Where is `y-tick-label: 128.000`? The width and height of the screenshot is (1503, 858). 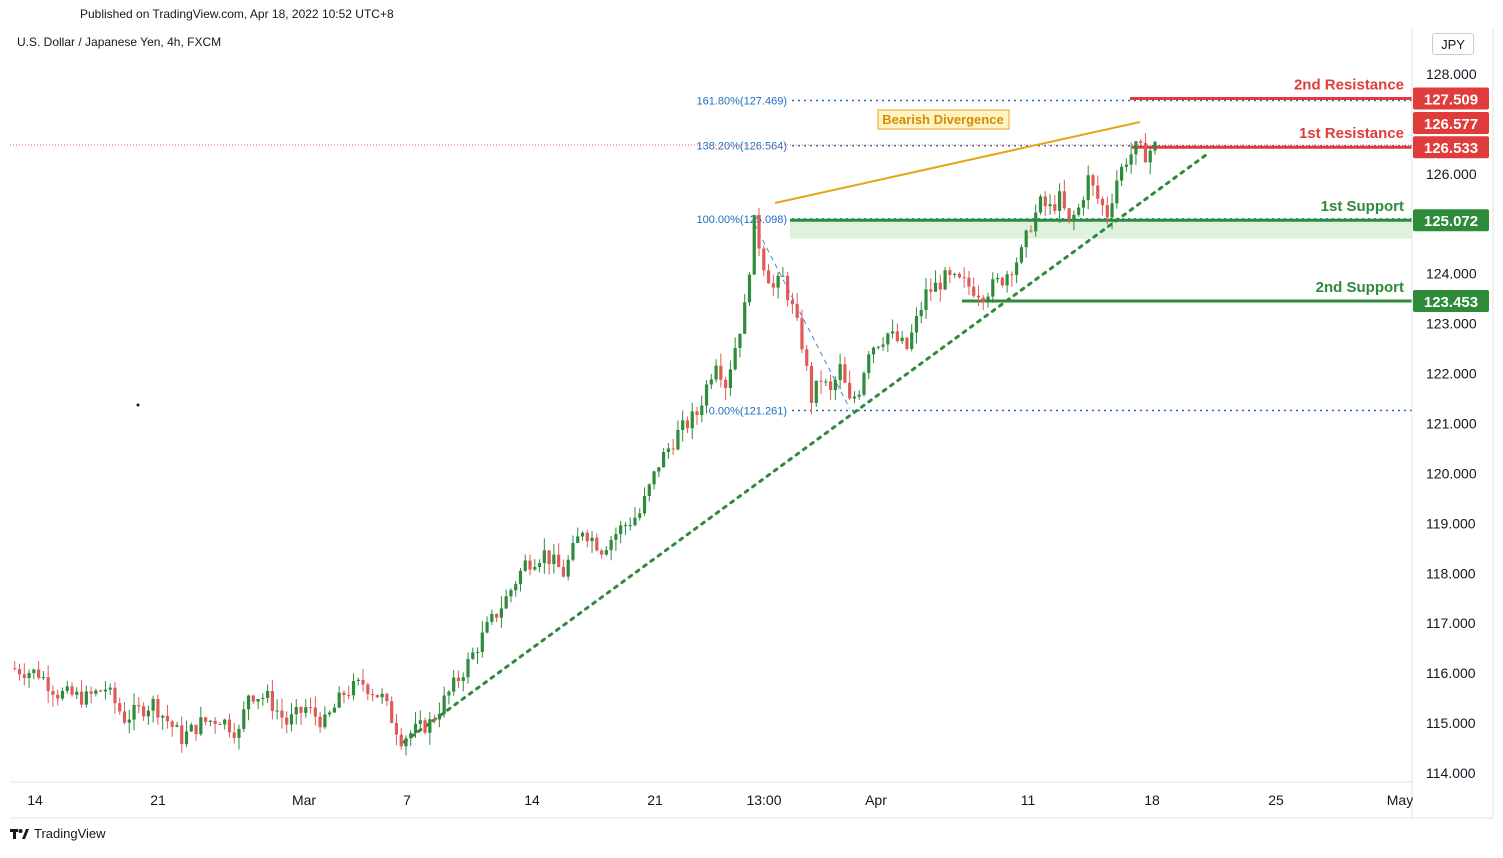 y-tick-label: 128.000 is located at coordinates (1451, 74).